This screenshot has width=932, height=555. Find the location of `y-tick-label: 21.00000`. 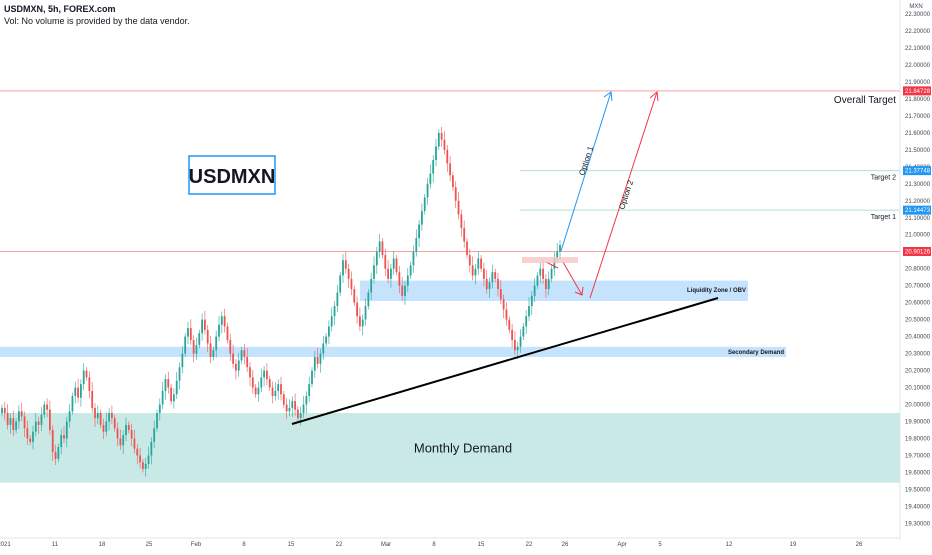

y-tick-label: 21.00000 is located at coordinates (918, 236).